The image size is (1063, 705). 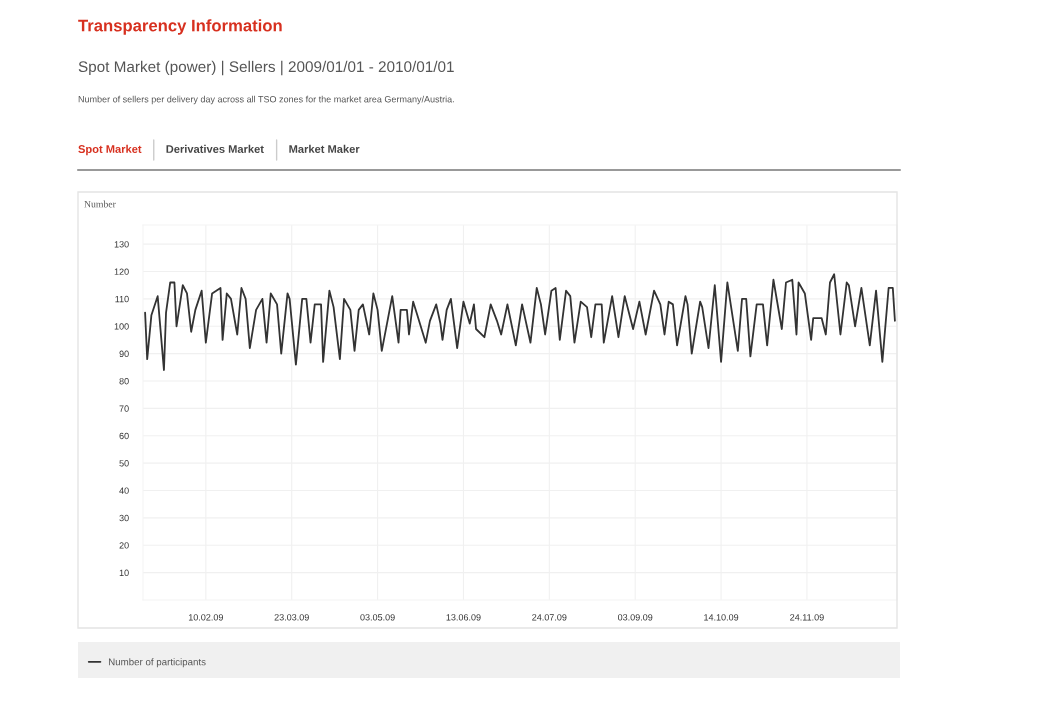 What do you see at coordinates (266, 100) in the screenshot?
I see `text: Number of sellers per delivery day across all TSO zones for the market area Germany/Austria.` at bounding box center [266, 100].